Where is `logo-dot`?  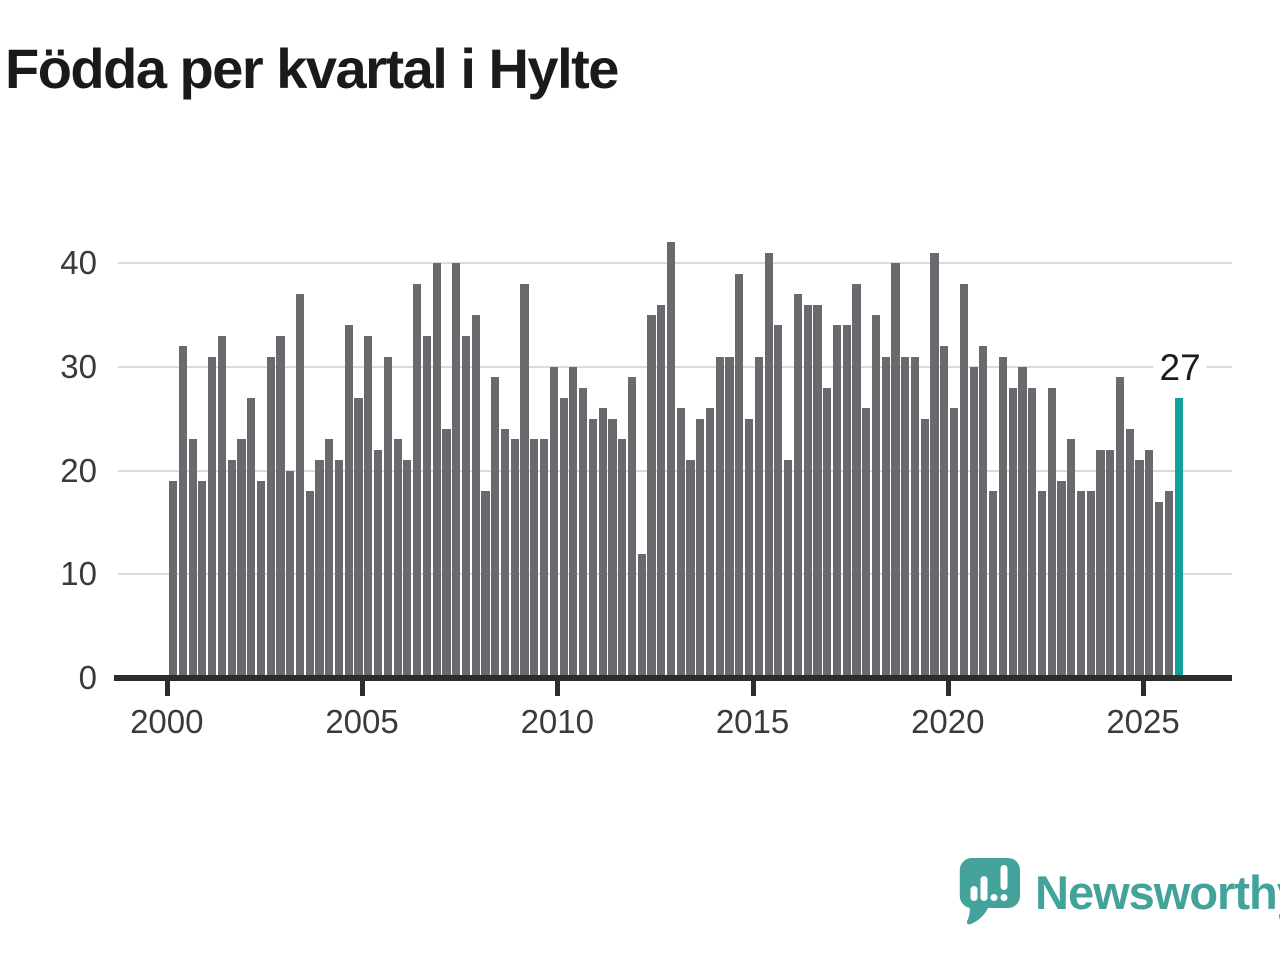
logo-dot is located at coordinates (994, 897).